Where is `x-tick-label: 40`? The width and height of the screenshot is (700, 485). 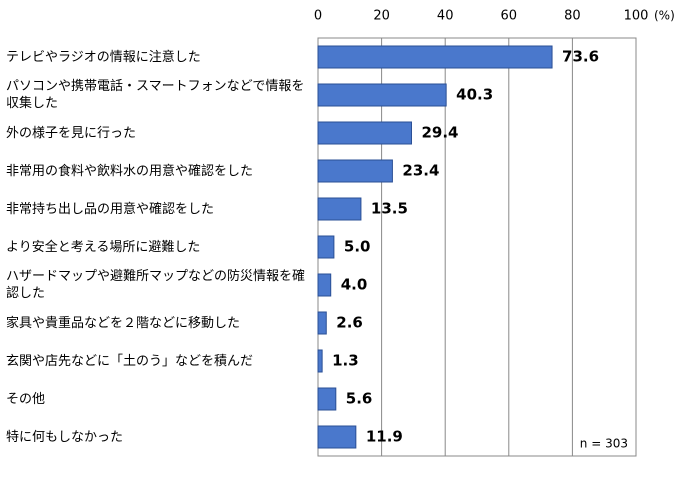 x-tick-label: 40 is located at coordinates (445, 16).